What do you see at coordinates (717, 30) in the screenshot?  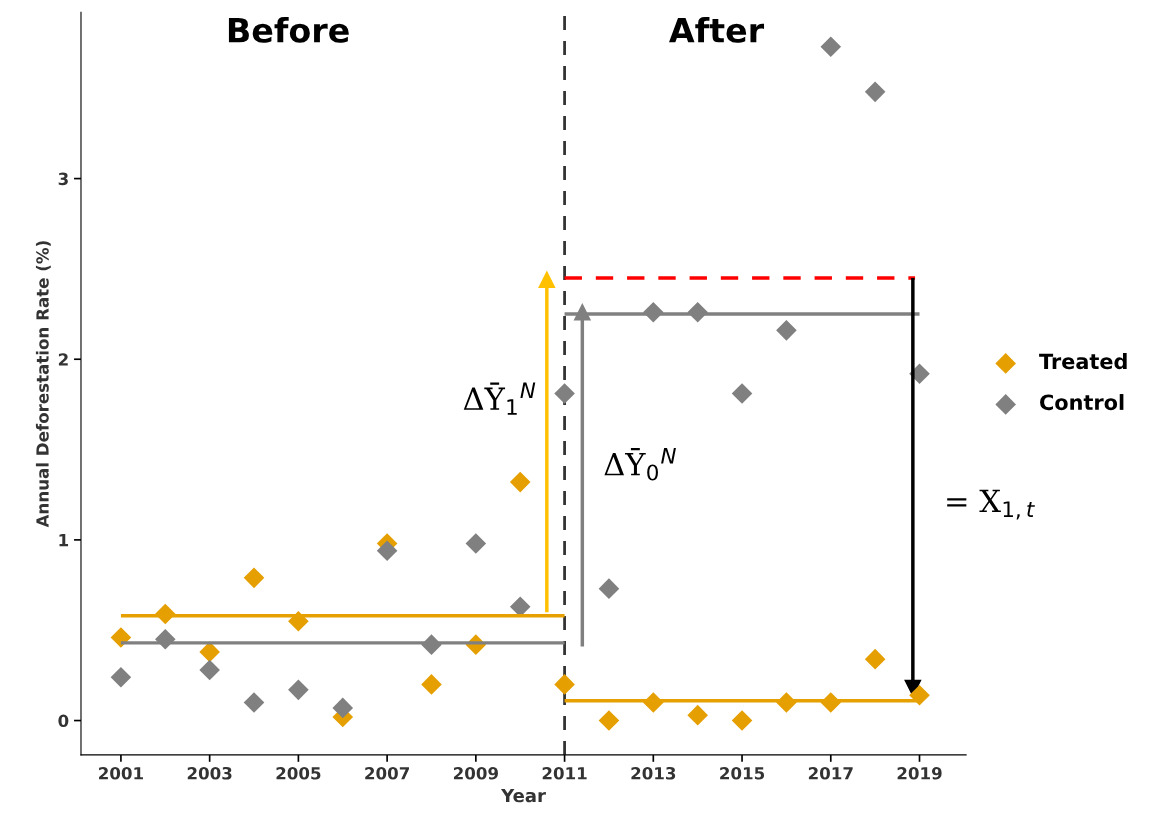 I see `annotation: After` at bounding box center [717, 30].